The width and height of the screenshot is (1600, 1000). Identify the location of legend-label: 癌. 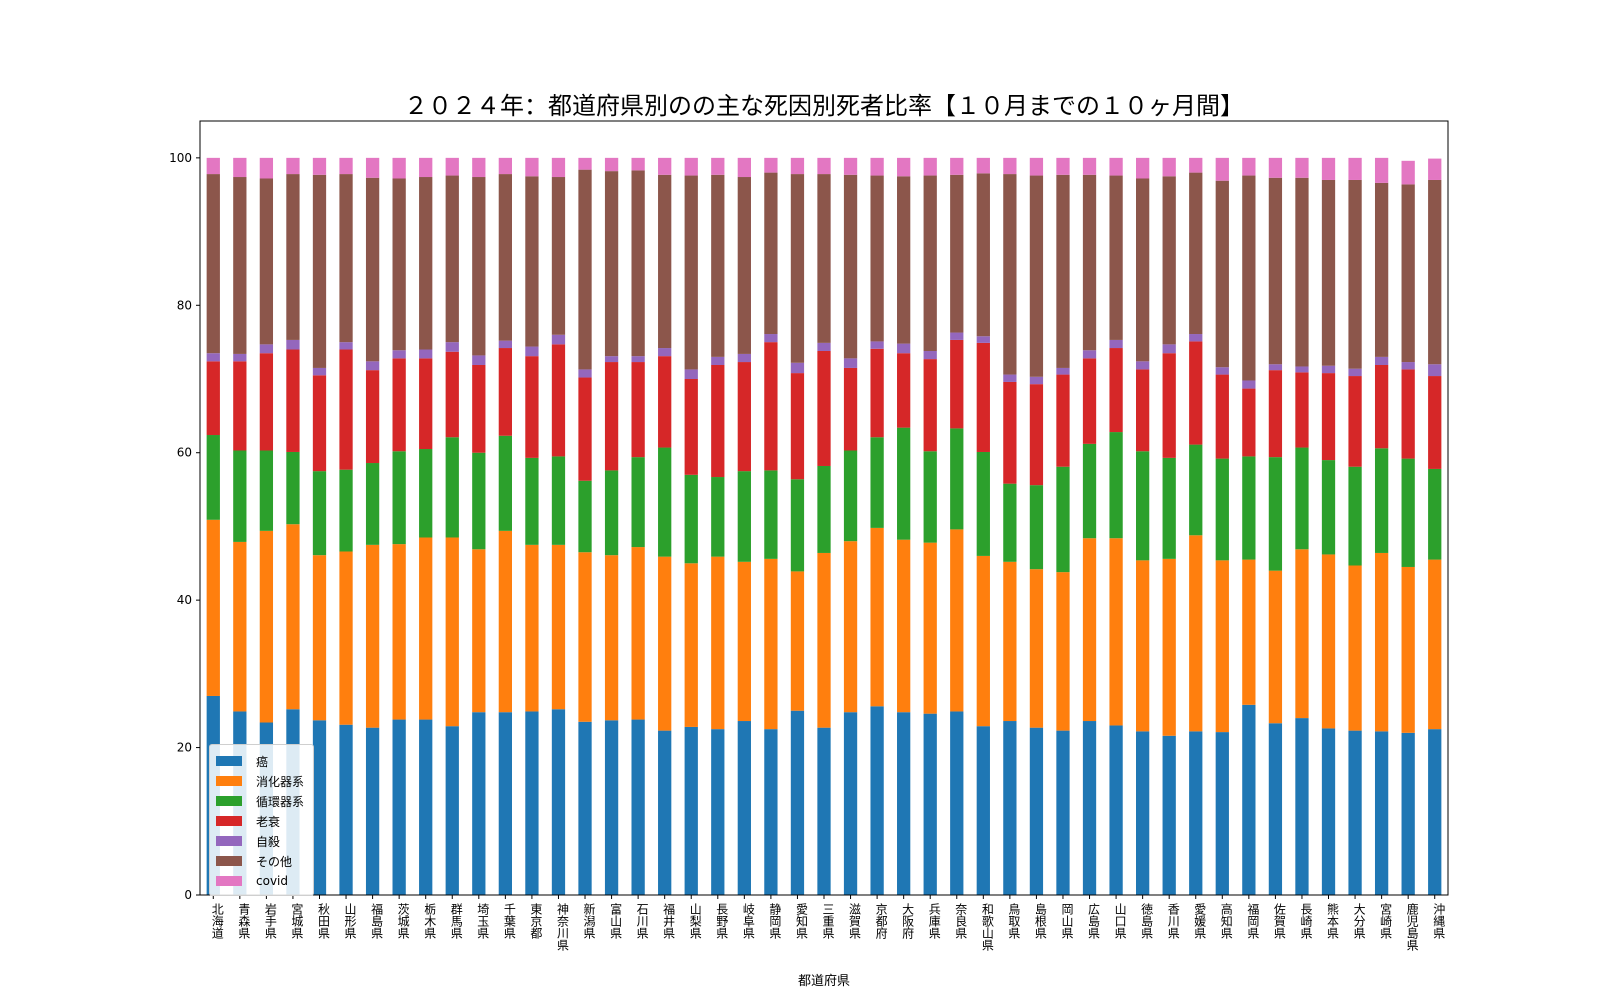
(262, 761).